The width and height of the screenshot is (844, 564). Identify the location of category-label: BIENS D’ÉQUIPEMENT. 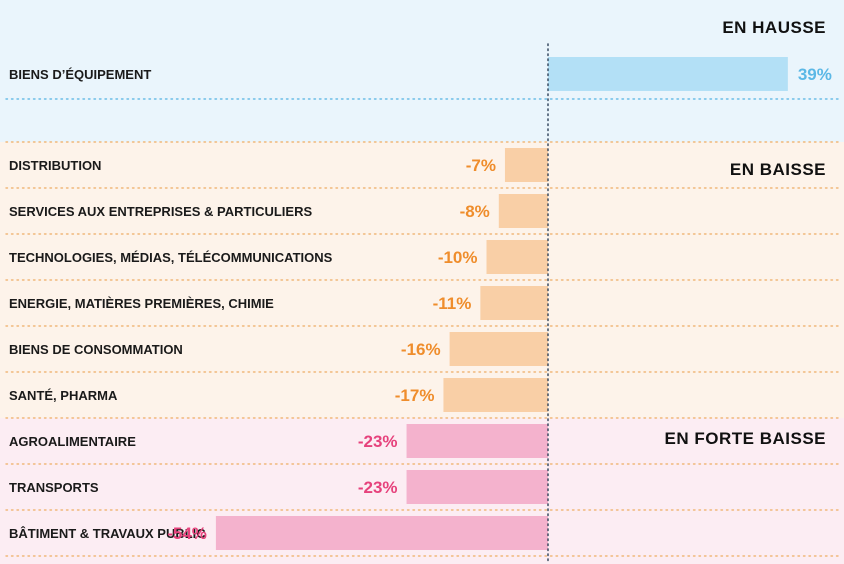
(80, 74).